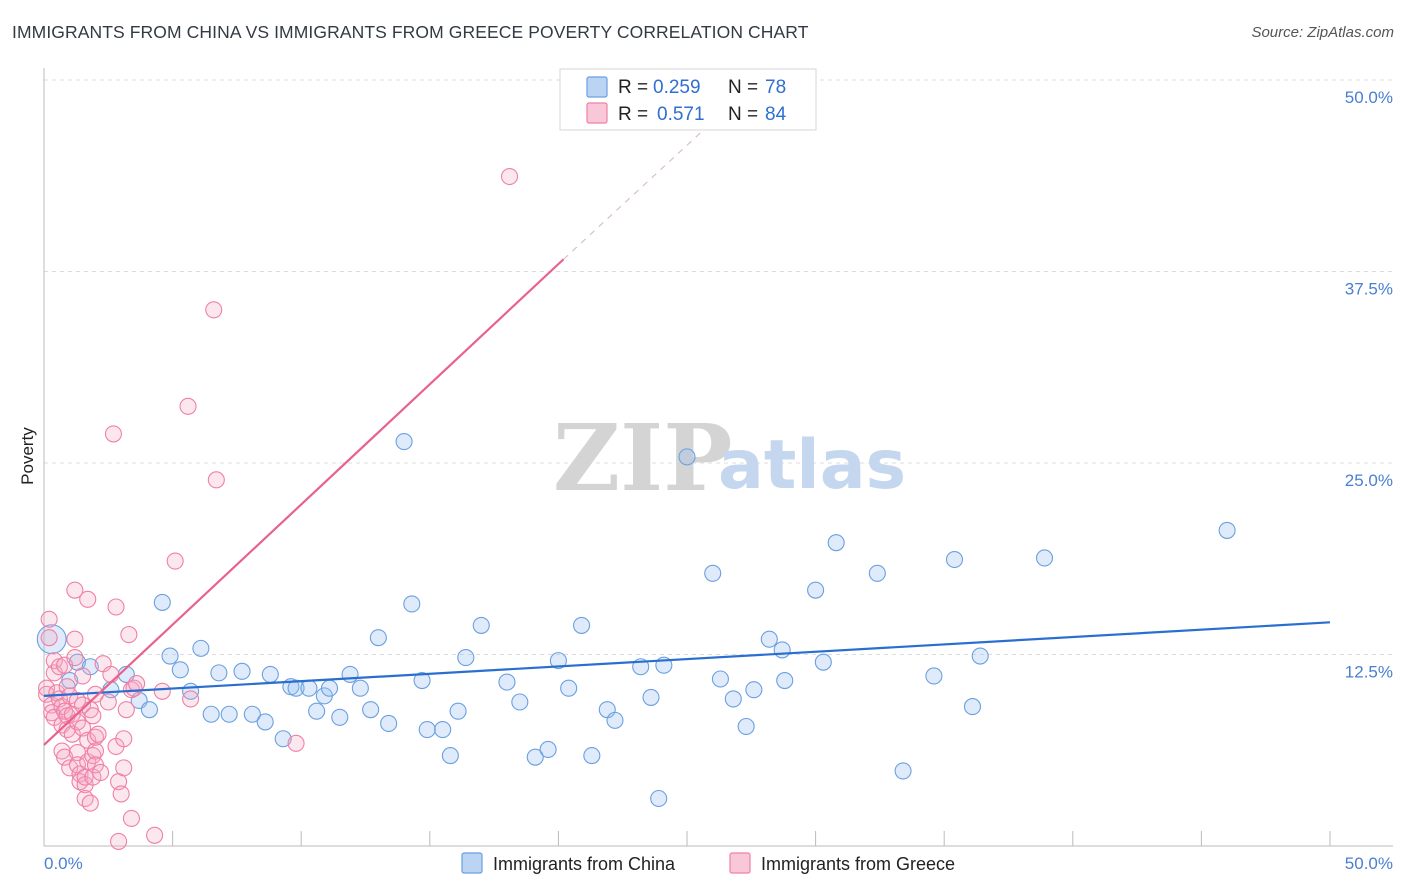 This screenshot has height=892, width=1406. Describe the element at coordinates (633, 114) in the screenshot. I see `legend-r-label-greece: R =` at that location.